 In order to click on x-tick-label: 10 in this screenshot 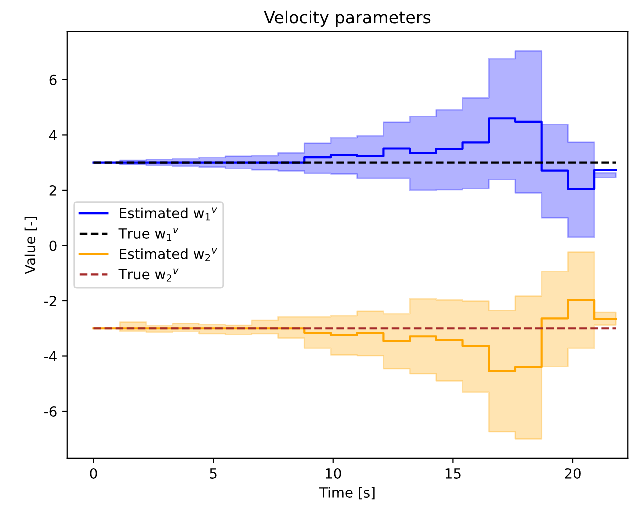, I will do `click(334, 473)`.